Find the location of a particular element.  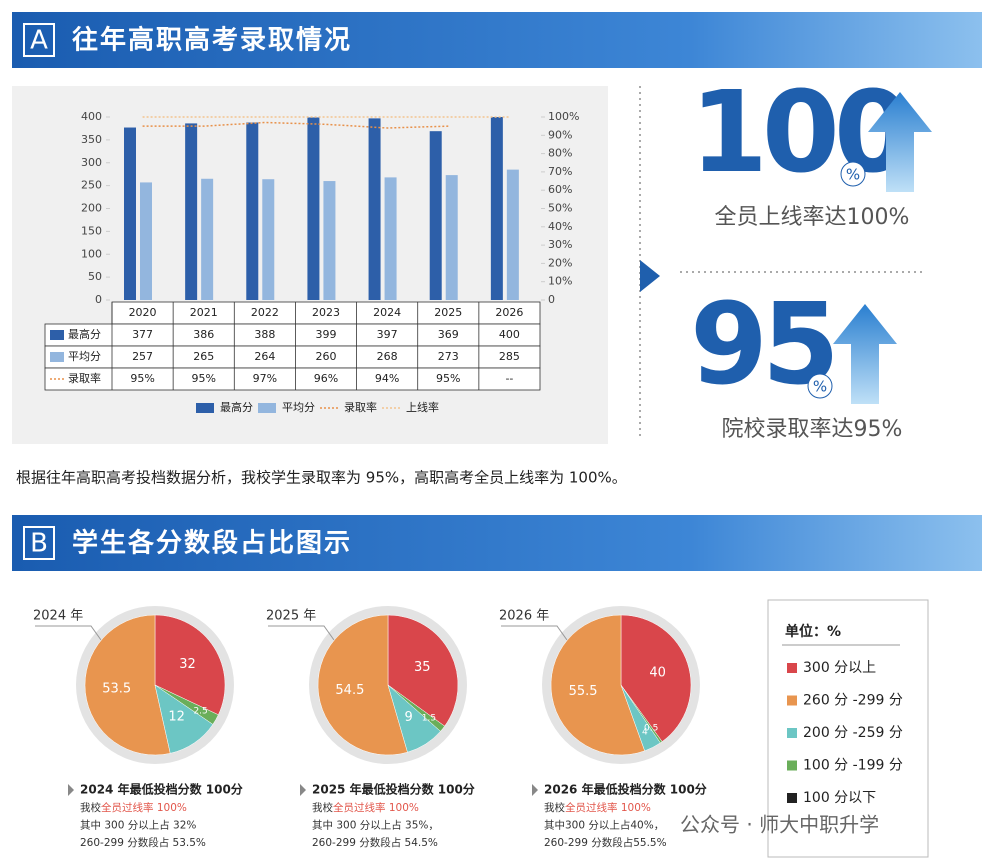

table-series-name: 平均分 is located at coordinates (84, 356).